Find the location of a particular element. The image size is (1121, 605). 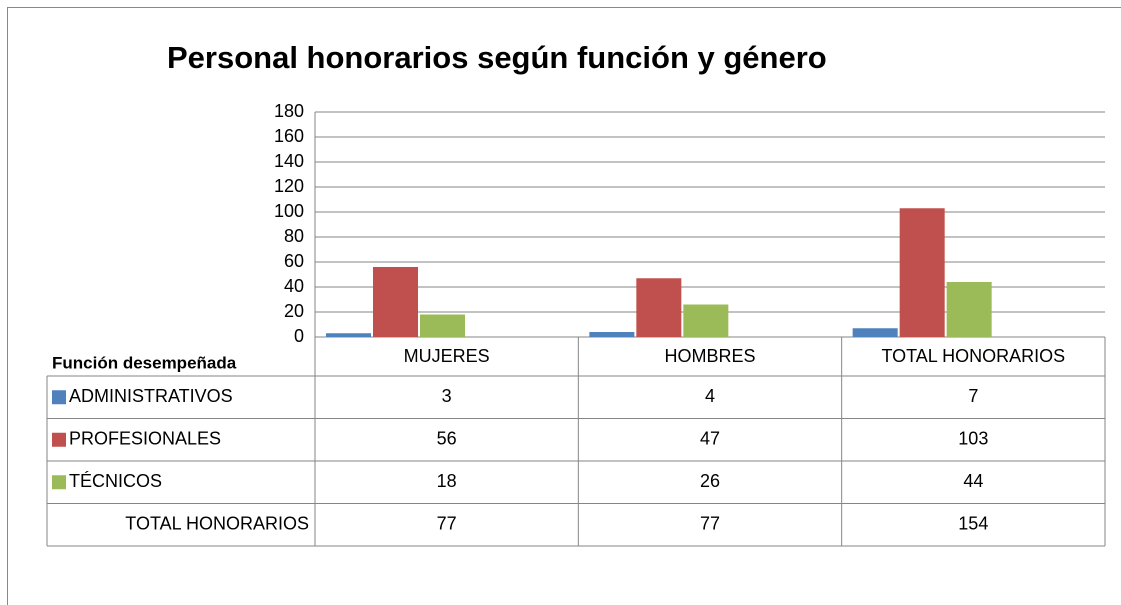

table-cell: 7 is located at coordinates (973, 396).